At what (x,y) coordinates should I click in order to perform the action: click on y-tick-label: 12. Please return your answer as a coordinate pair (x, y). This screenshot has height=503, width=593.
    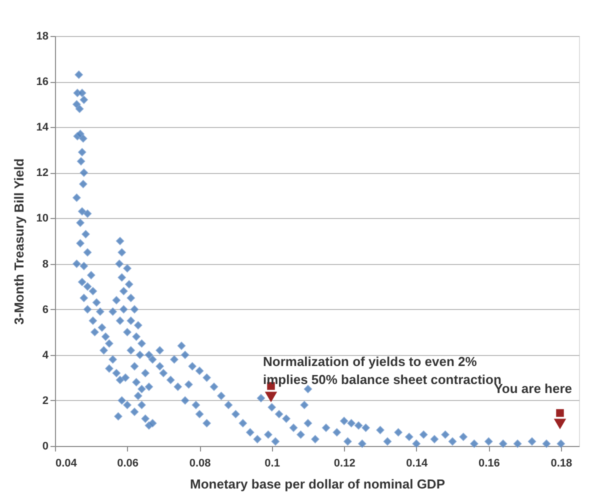
    Looking at the image, I should click on (42, 173).